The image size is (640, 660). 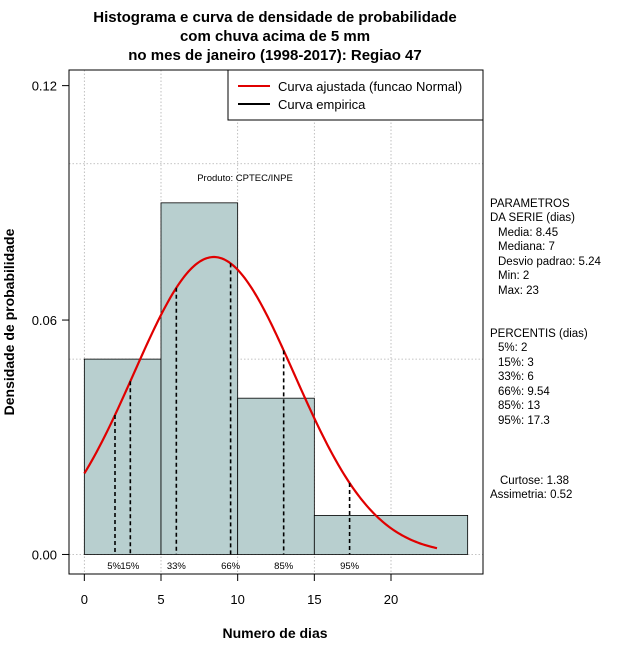 What do you see at coordinates (513, 276) in the screenshot?
I see `param-min: Min: 2` at bounding box center [513, 276].